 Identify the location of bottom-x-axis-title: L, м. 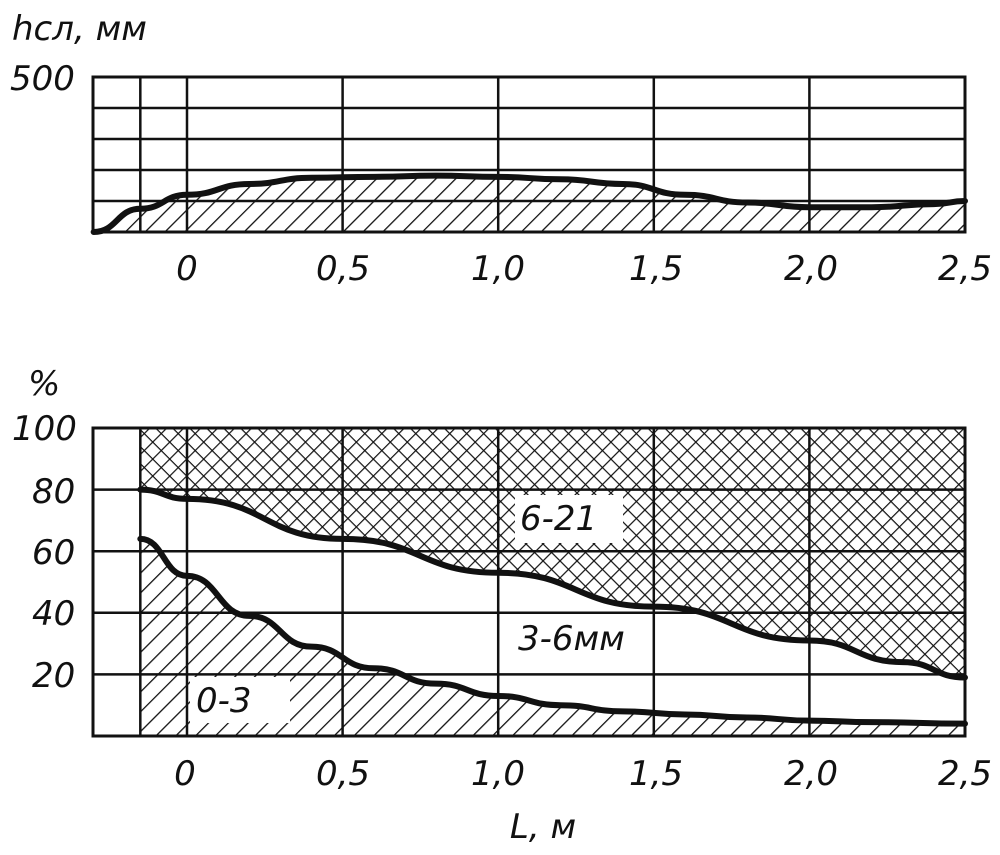
(543, 827).